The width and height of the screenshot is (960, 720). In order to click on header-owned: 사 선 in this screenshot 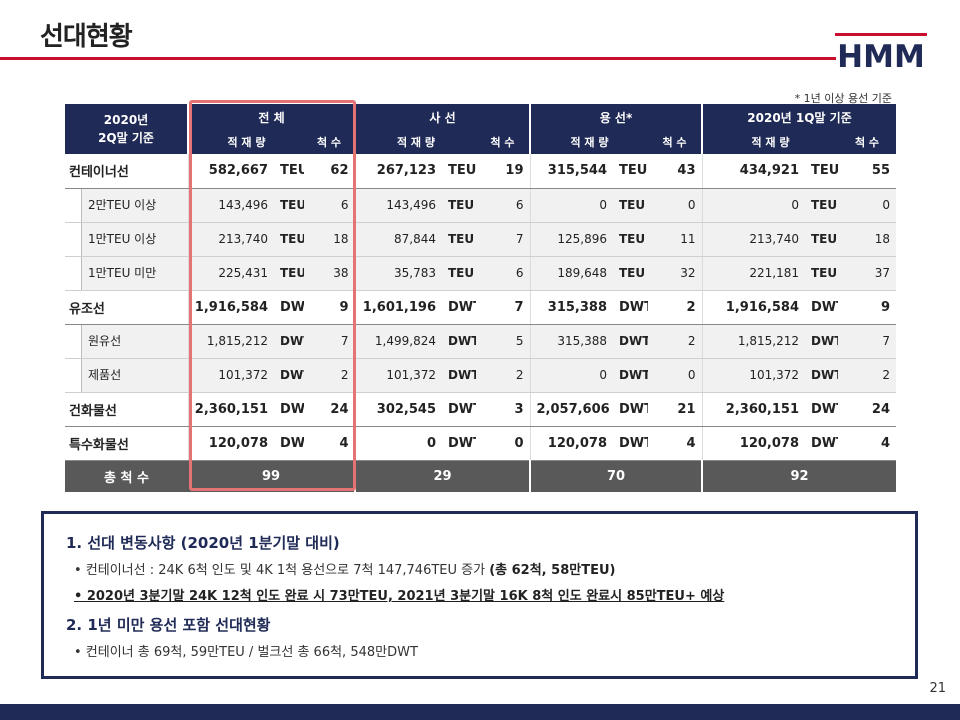, I will do `click(442, 117)`.